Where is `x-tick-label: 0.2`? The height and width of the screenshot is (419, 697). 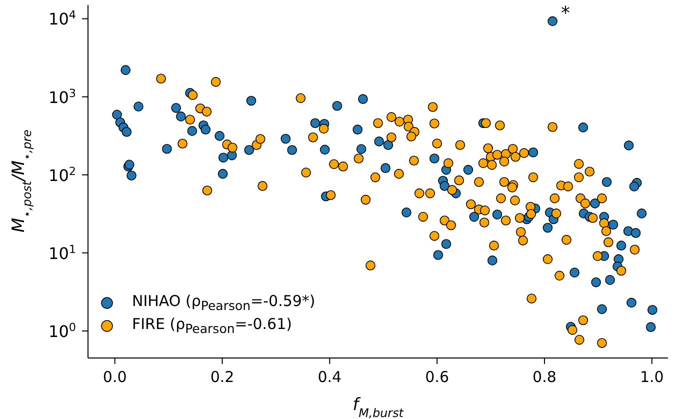
x-tick-label: 0.2 is located at coordinates (222, 377).